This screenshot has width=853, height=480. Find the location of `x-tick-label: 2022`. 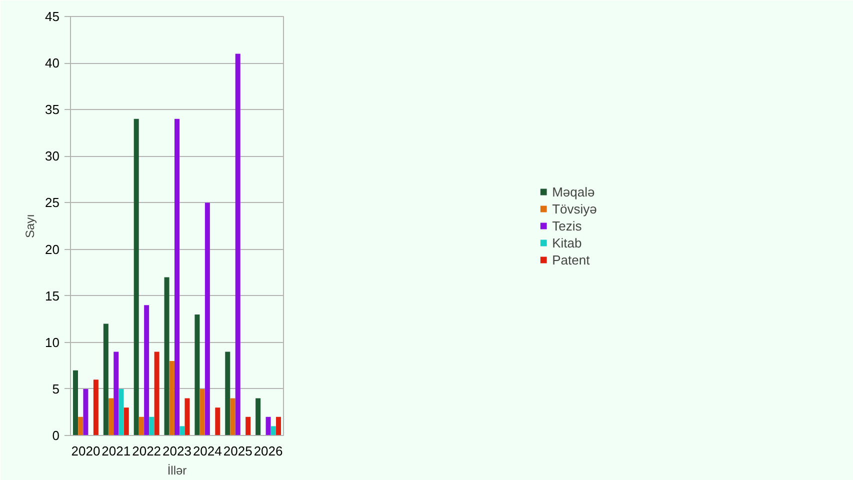

x-tick-label: 2022 is located at coordinates (147, 451).